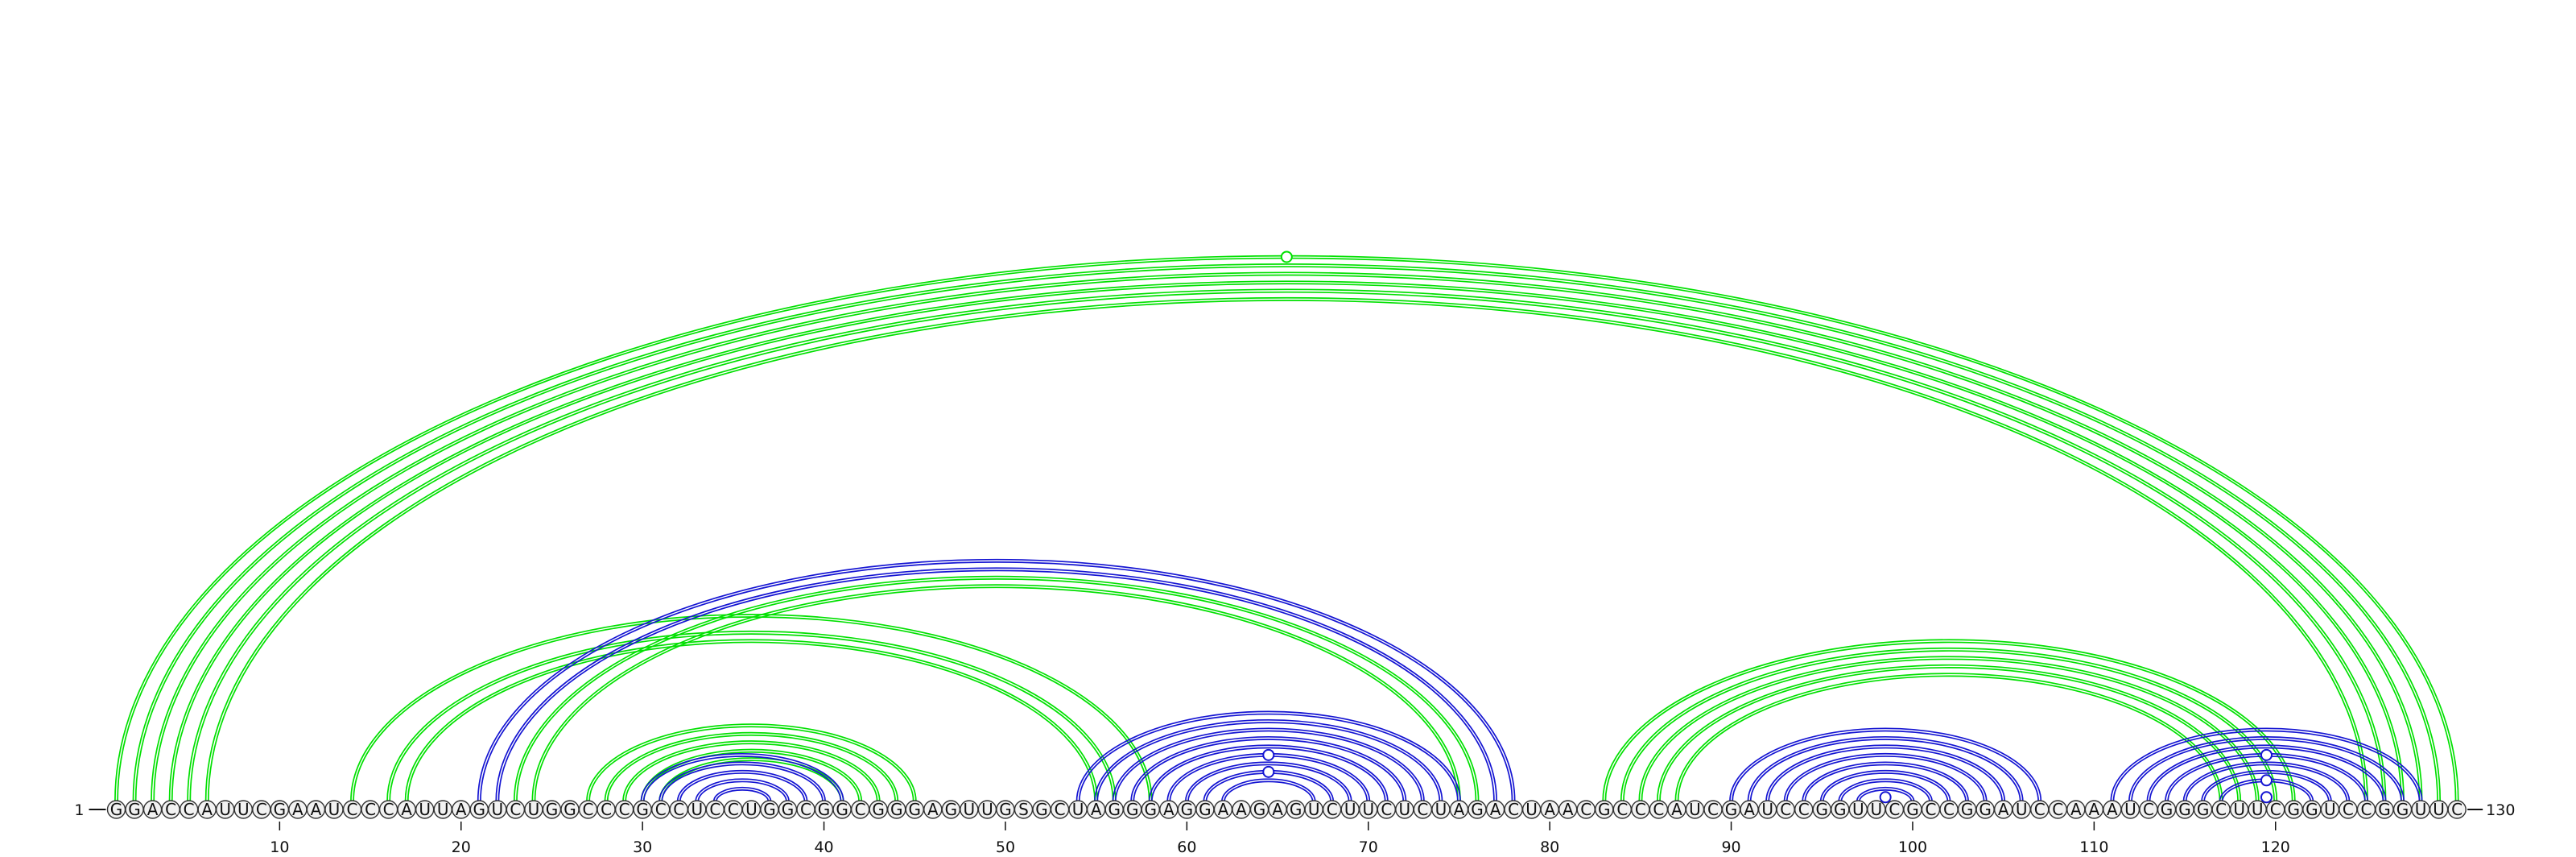 The width and height of the screenshot is (2576, 857). I want to click on tick-label: 110, so click(2093, 847).